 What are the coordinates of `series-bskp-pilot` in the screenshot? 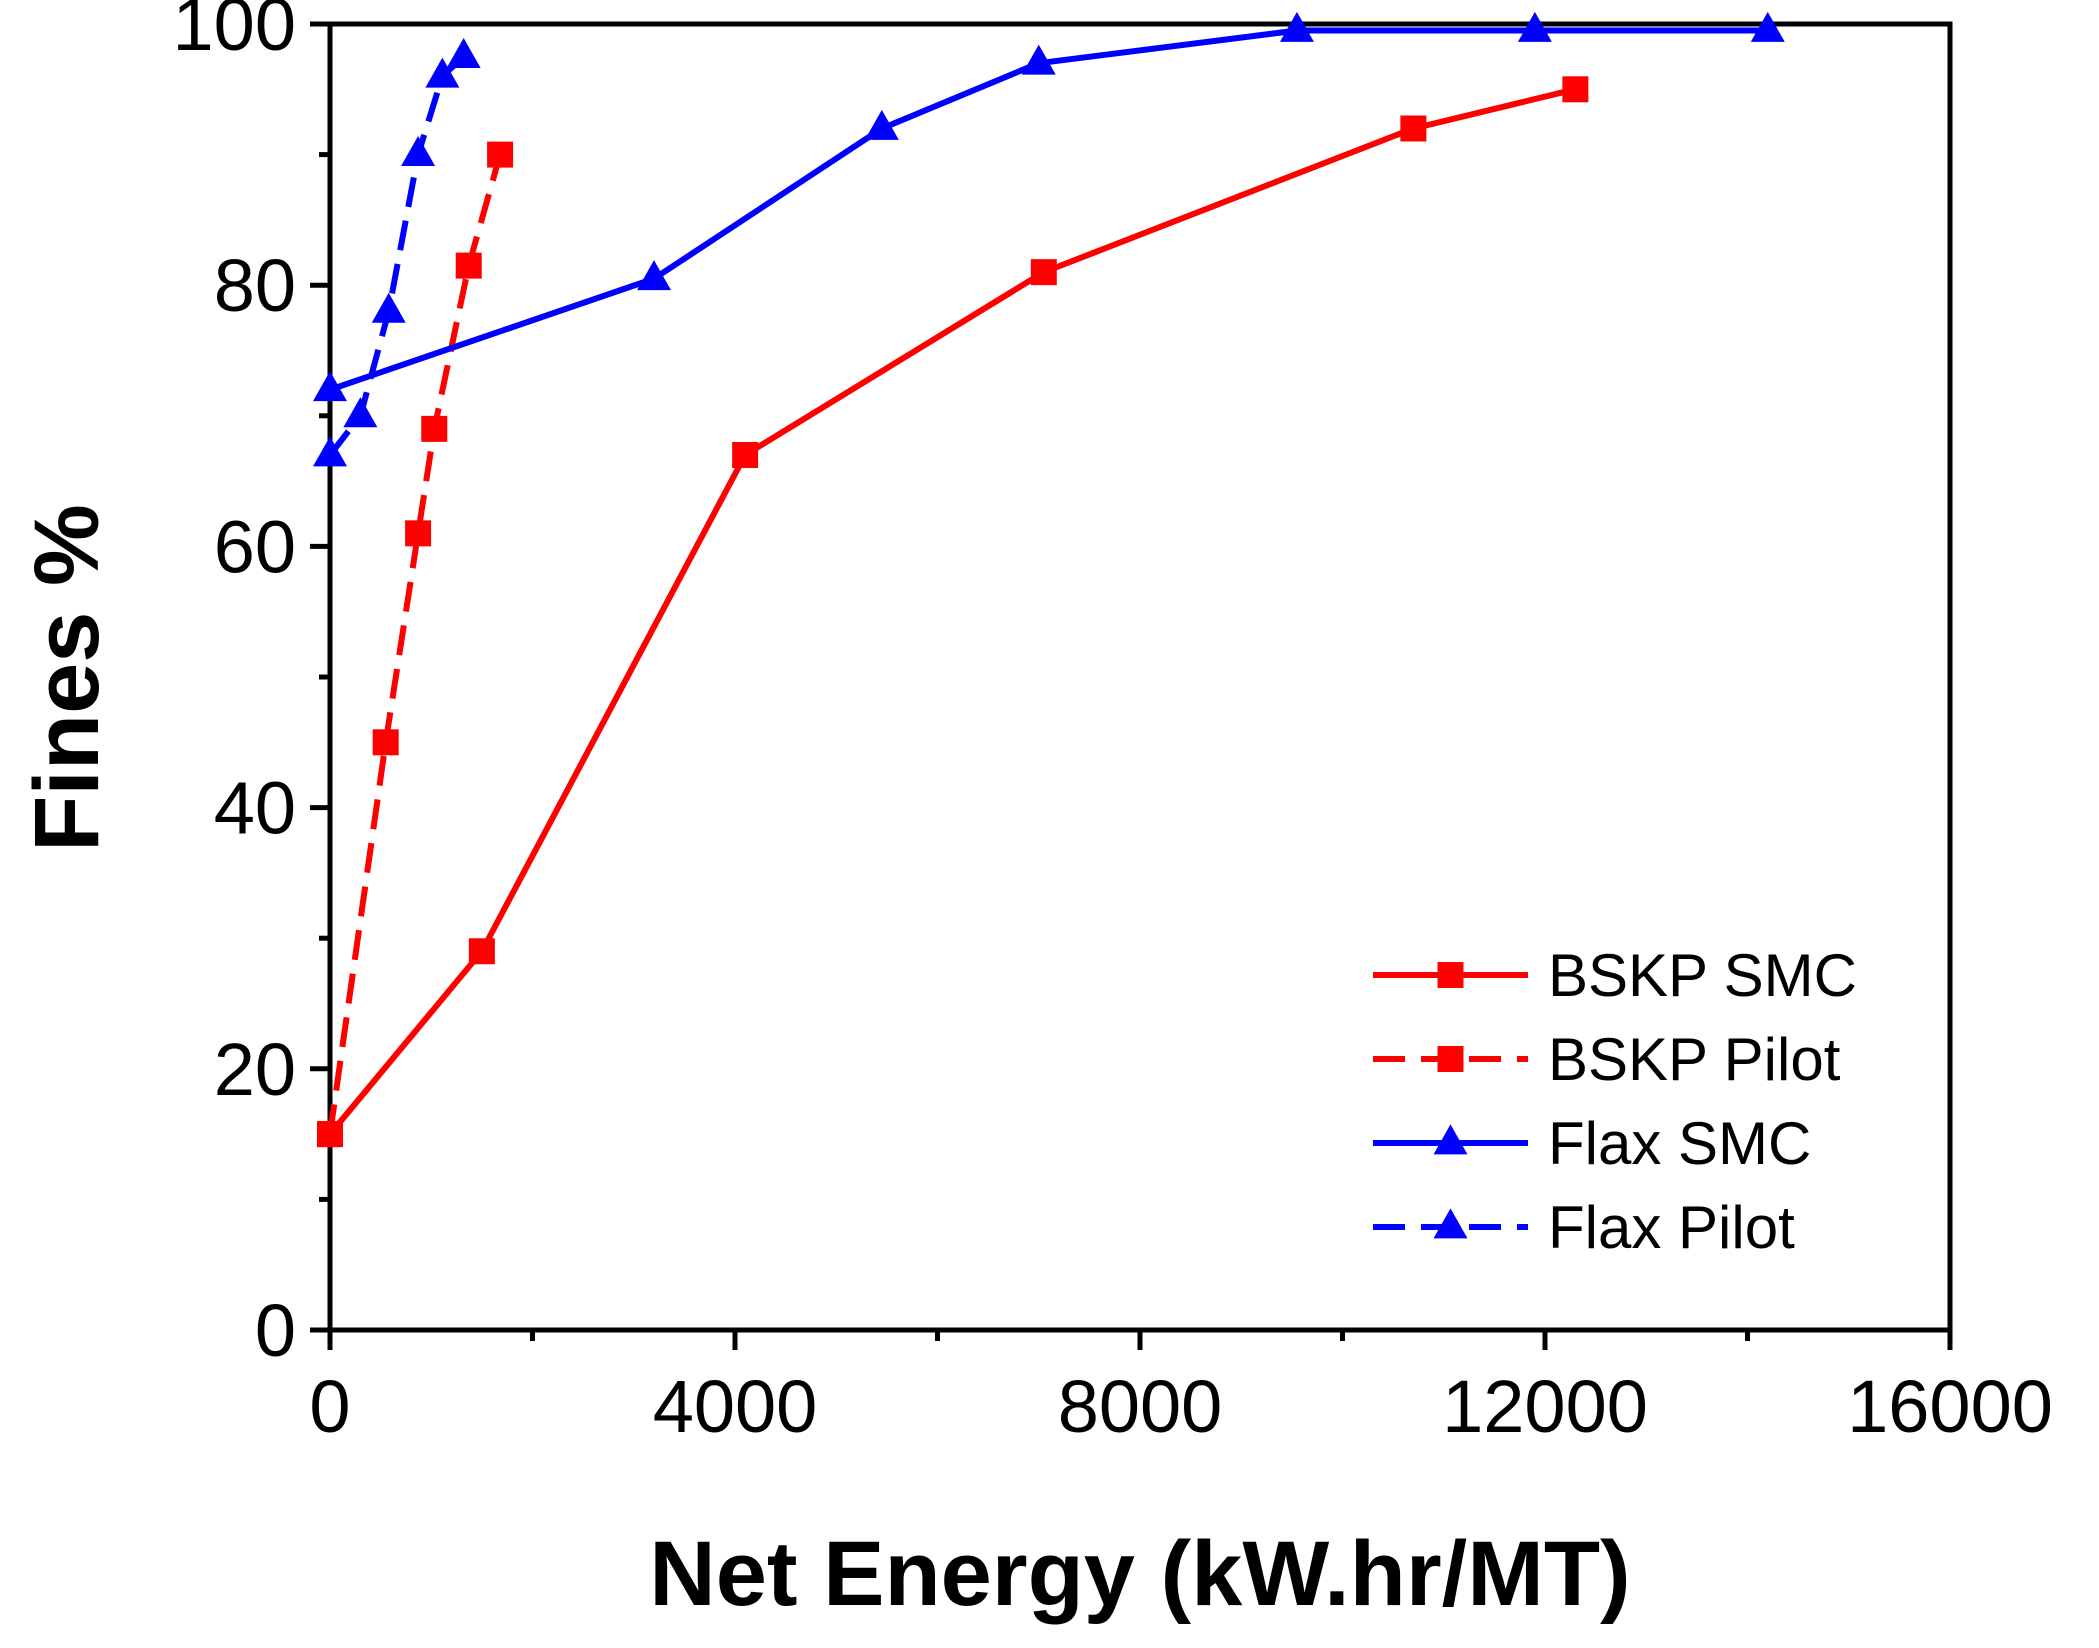 It's located at (415, 644).